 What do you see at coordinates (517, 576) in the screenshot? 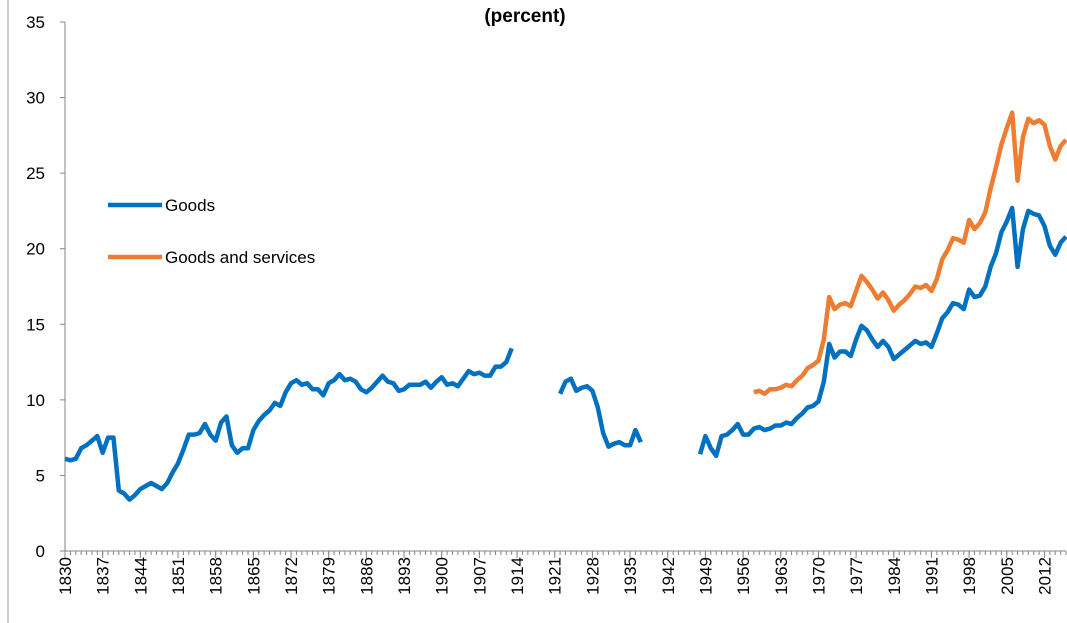
I see `x-tick-label: 1914` at bounding box center [517, 576].